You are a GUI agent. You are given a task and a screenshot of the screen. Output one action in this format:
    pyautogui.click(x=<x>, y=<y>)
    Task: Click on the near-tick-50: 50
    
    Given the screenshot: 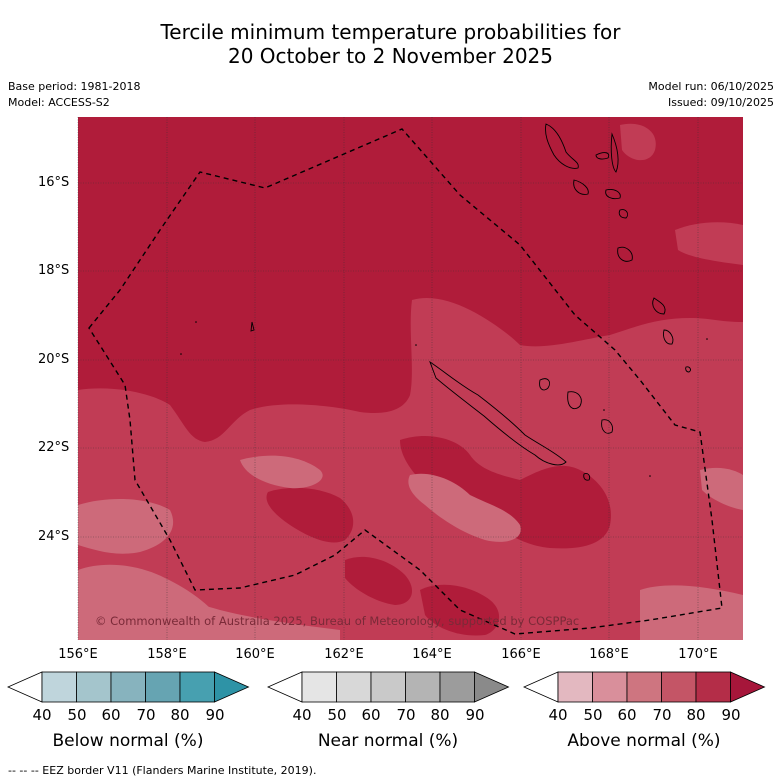 What is the action you would take?
    pyautogui.click(x=337, y=715)
    